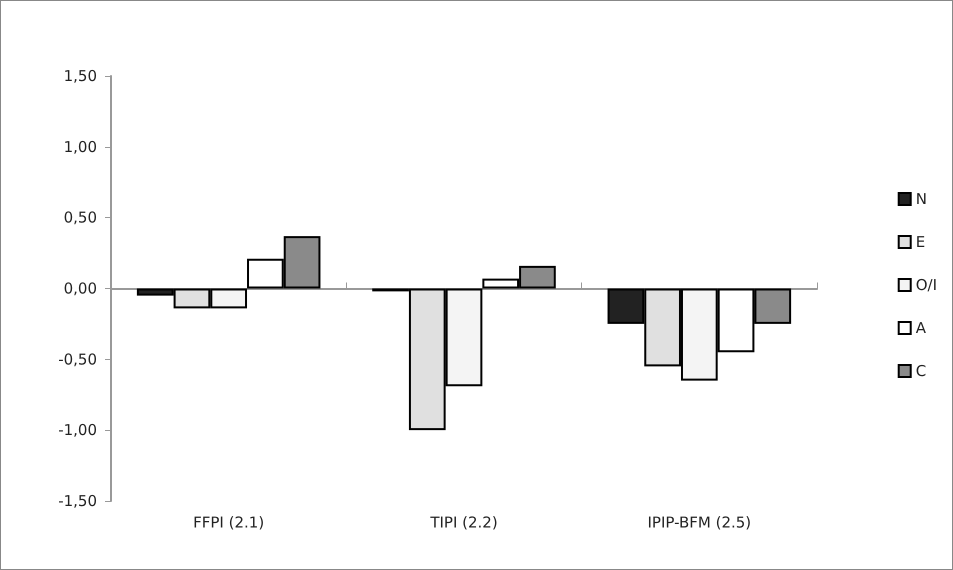  What do you see at coordinates (463, 523) in the screenshot?
I see `x-tick-label: TIPI (2.2)` at bounding box center [463, 523].